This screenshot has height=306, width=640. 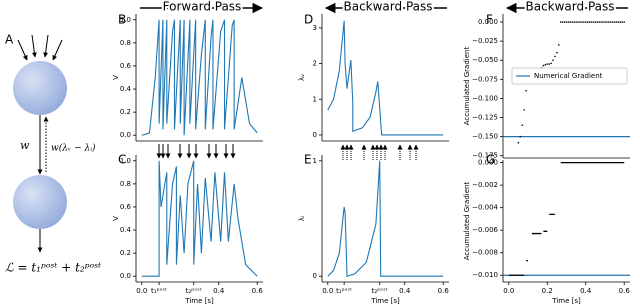 I want to click on y-tick-label: 0.6, so click(x=126, y=207).